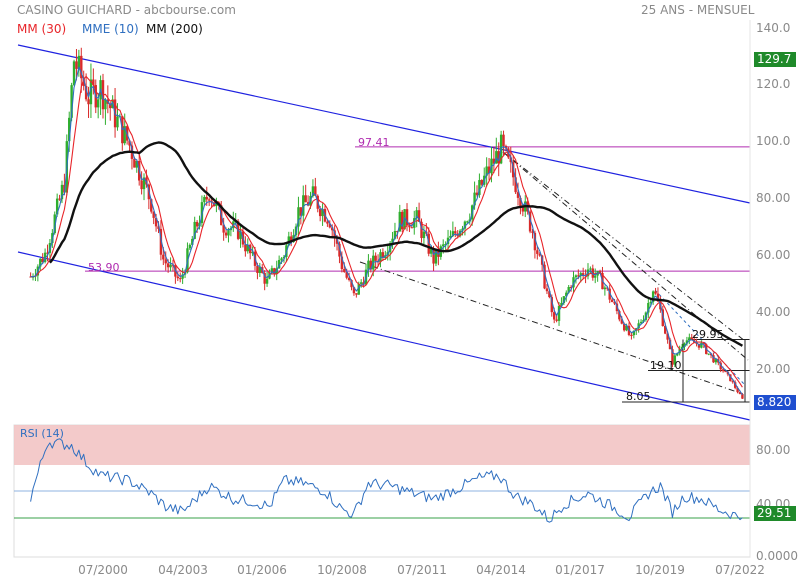  What do you see at coordinates (777, 556) in the screenshot?
I see `rsi-y-tick-label: 0.0000` at bounding box center [777, 556].